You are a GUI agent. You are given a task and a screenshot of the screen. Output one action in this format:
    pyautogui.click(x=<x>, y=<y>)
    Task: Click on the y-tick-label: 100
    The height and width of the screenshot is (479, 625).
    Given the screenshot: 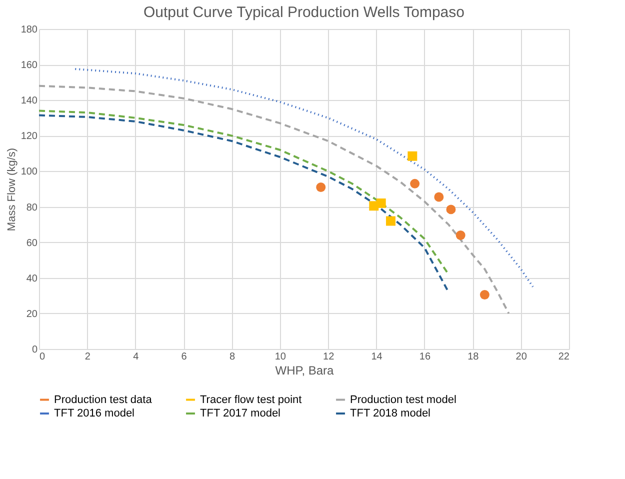 What is the action you would take?
    pyautogui.click(x=29, y=172)
    